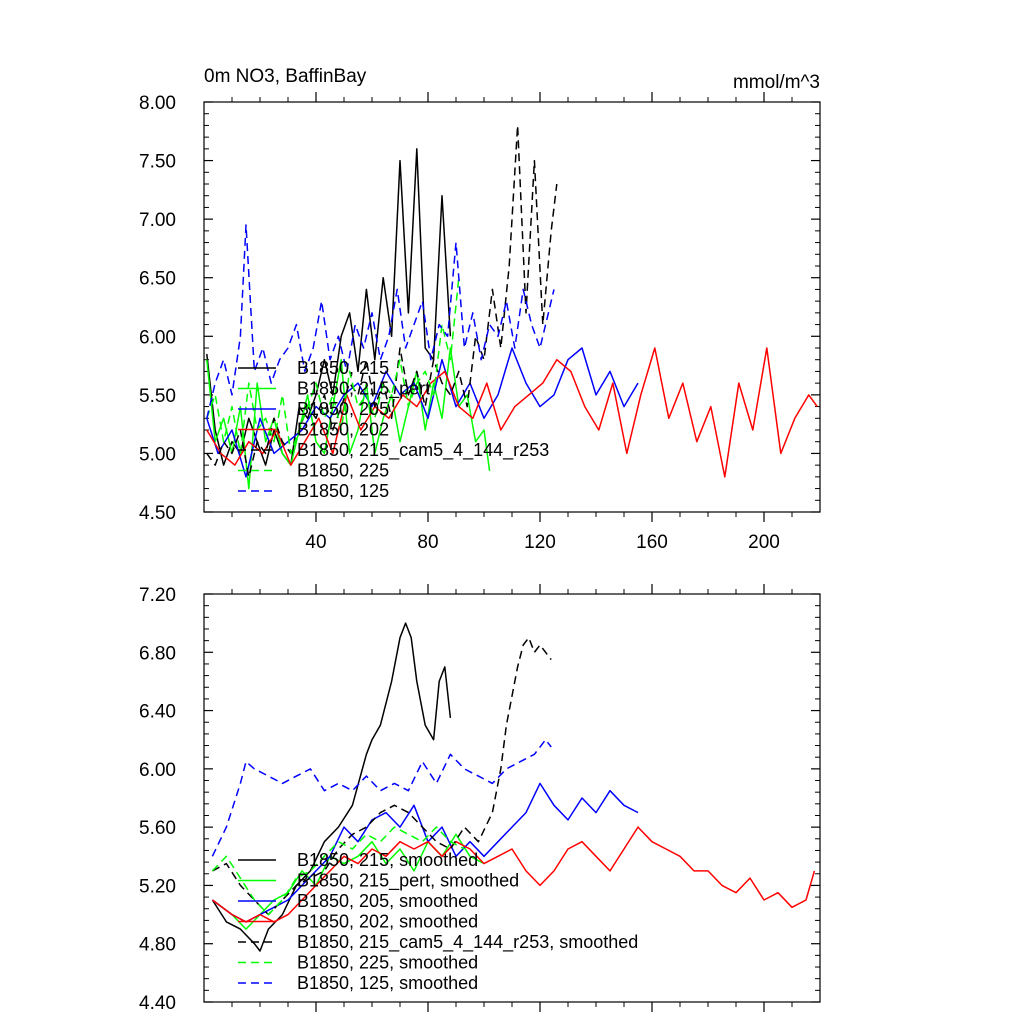 The width and height of the screenshot is (1024, 1029). I want to click on y-tick-label: 6.80, so click(157, 653).